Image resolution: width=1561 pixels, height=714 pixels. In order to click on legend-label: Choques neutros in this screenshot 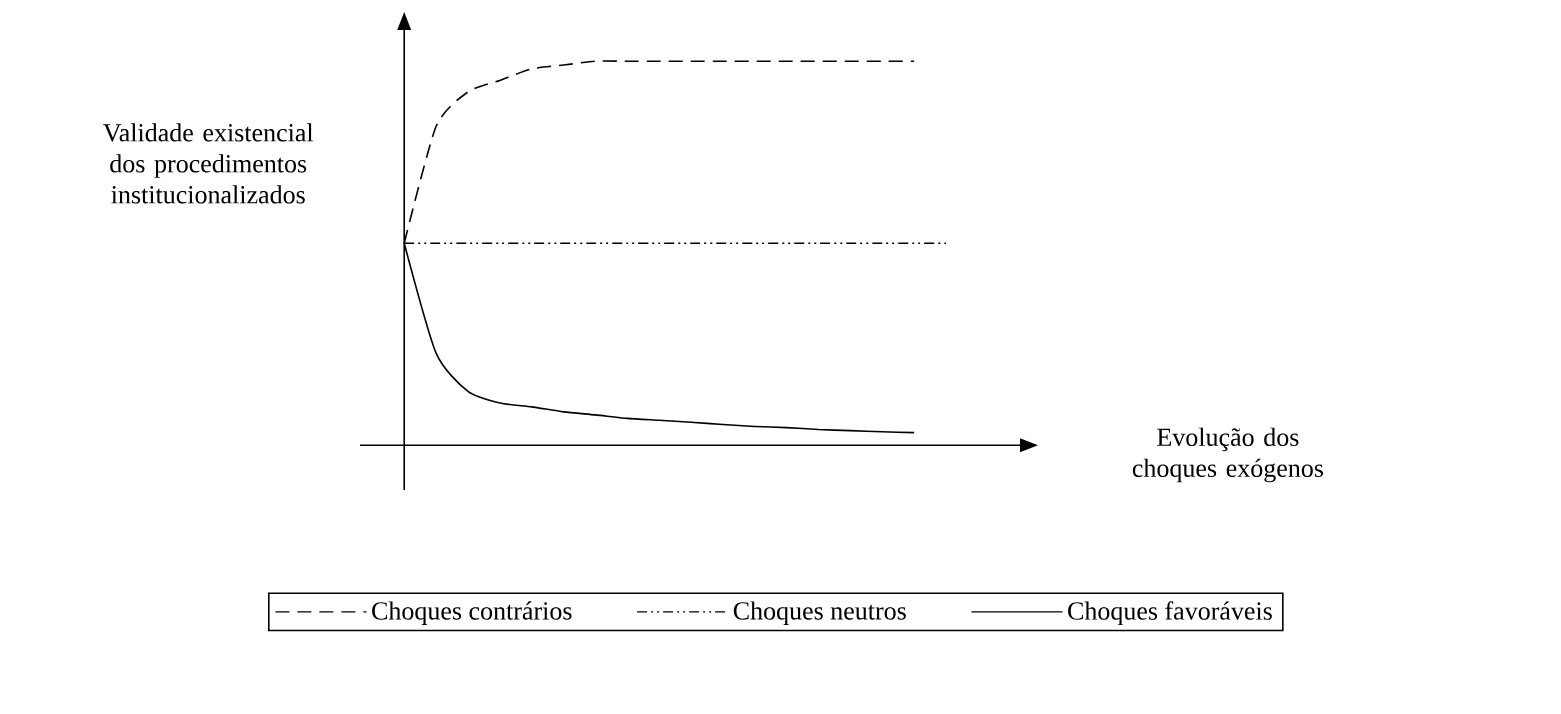, I will do `click(819, 613)`.